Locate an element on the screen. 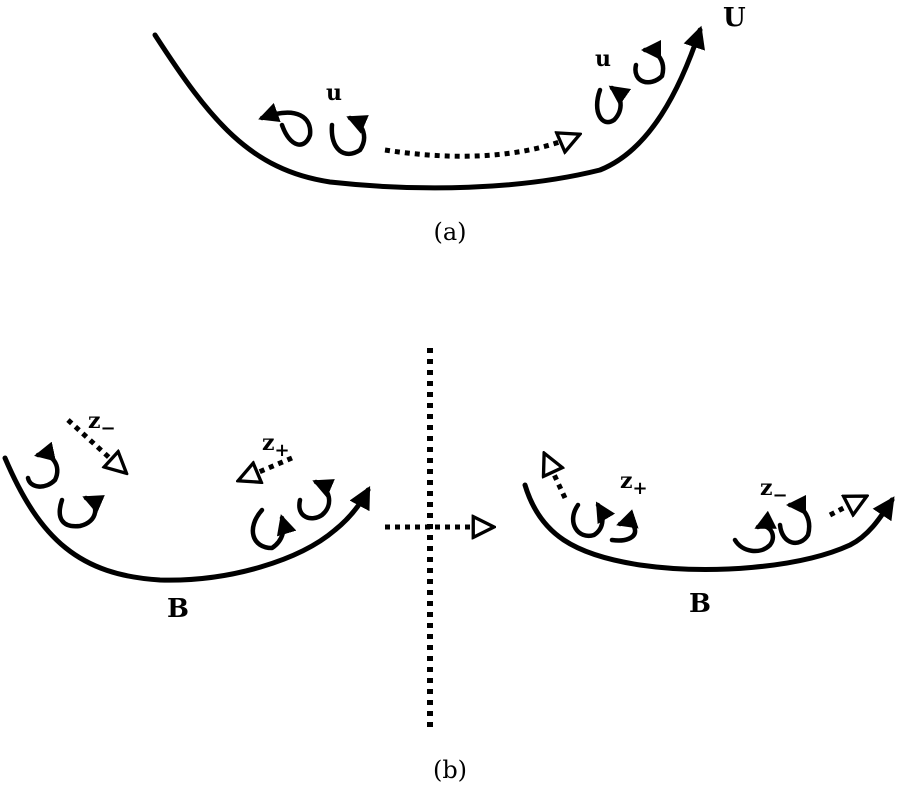 The height and width of the screenshot is (788, 900). panel-b-right: B z+ z− is located at coordinates (708, 537).